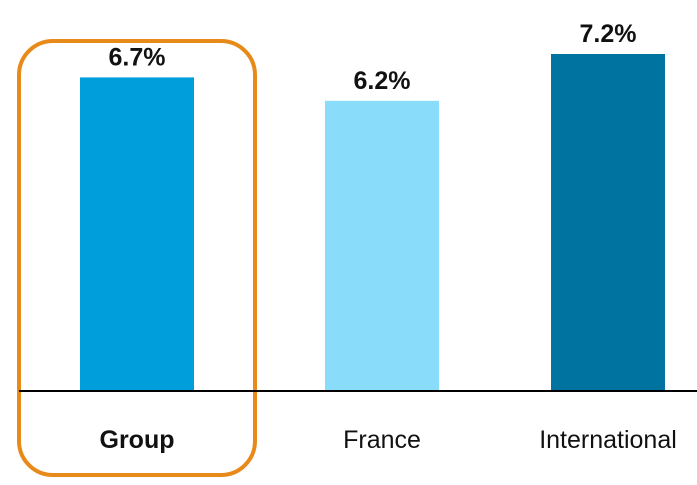 This screenshot has height=485, width=697. I want to click on category-label-france: France, so click(382, 440).